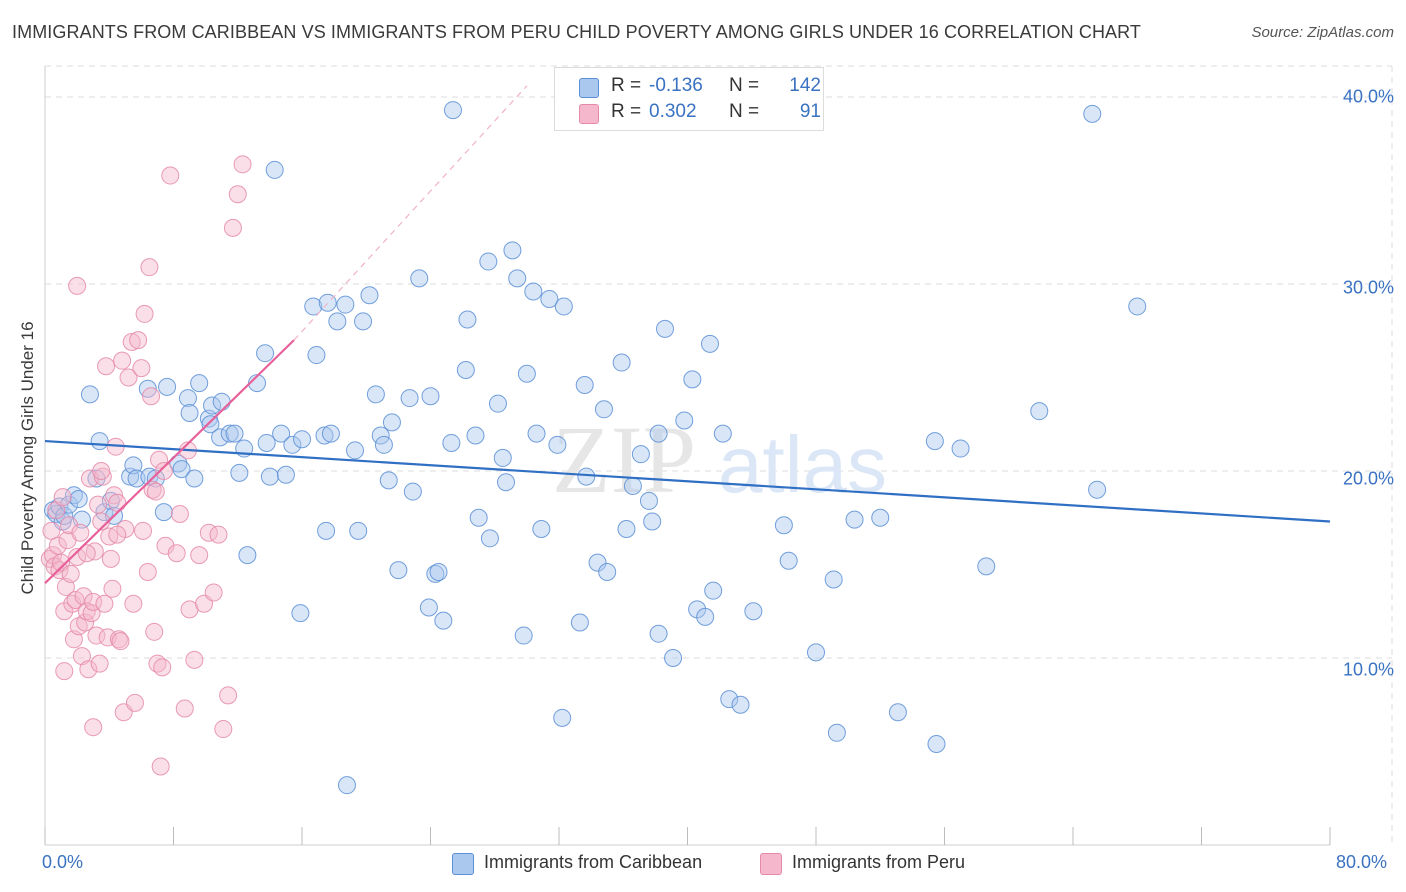  I want to click on caribbean-swatch, so click(589, 88).